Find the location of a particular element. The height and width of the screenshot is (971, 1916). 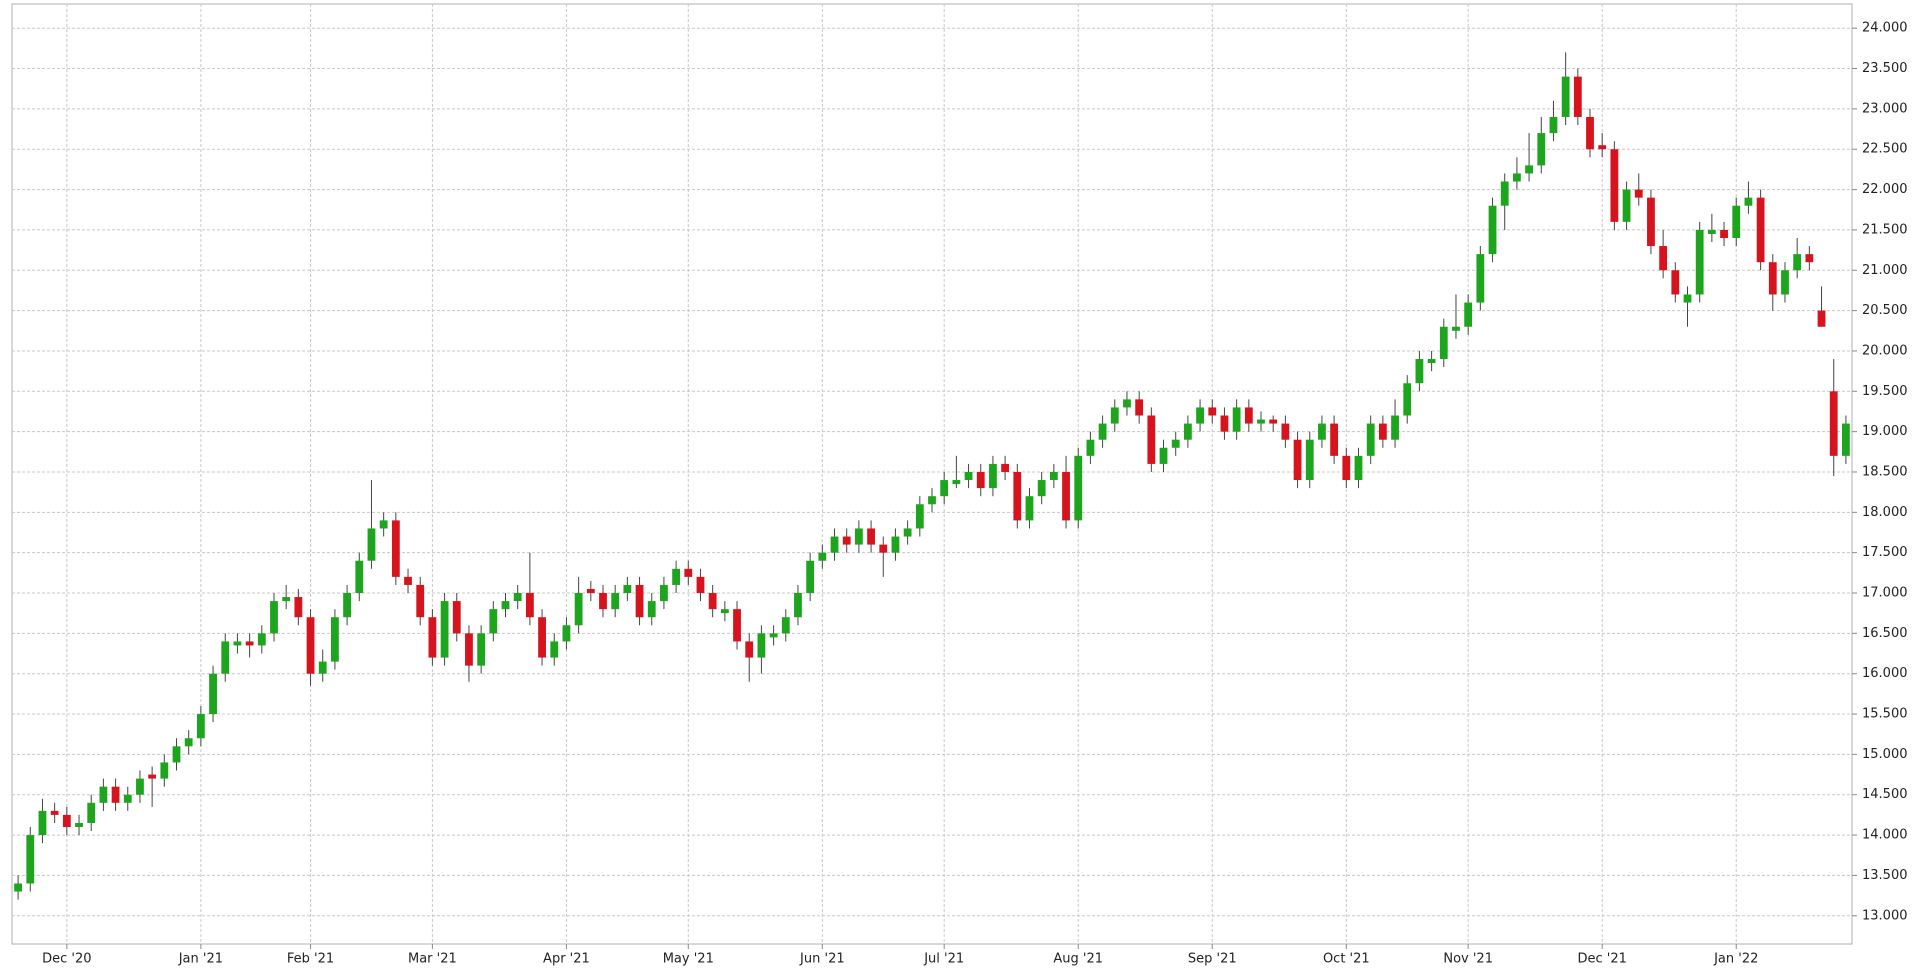

x-tick-label: Oct '21 is located at coordinates (1346, 959).